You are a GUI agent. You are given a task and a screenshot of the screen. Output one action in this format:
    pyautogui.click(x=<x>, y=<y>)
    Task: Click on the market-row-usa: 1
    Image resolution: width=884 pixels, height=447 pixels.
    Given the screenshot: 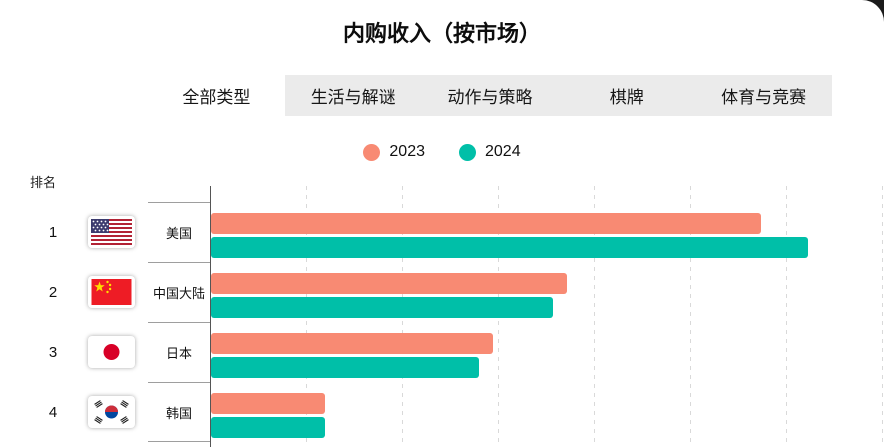 What is the action you would take?
    pyautogui.click(x=442, y=232)
    